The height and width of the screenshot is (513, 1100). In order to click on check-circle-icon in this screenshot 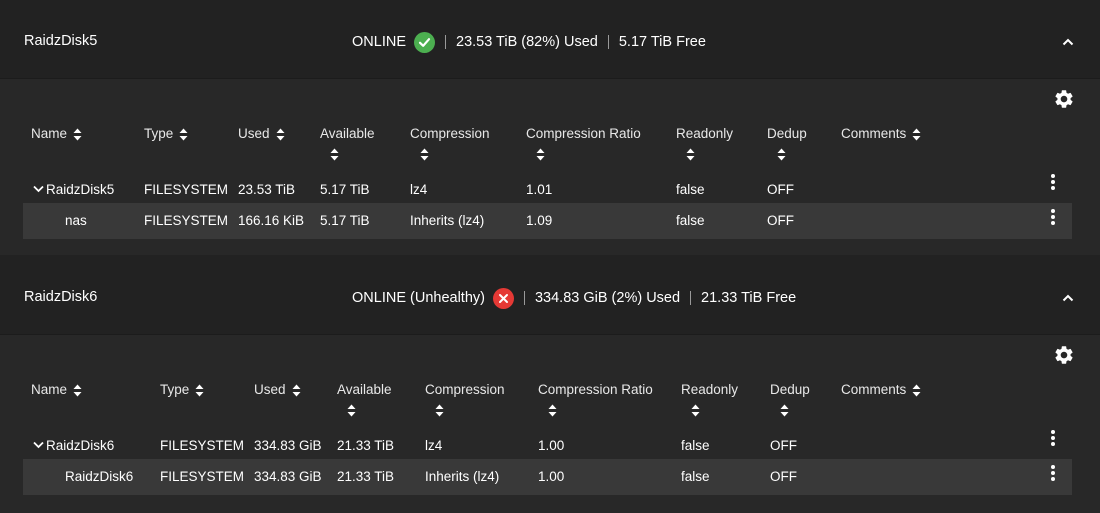, I will do `click(424, 42)`.